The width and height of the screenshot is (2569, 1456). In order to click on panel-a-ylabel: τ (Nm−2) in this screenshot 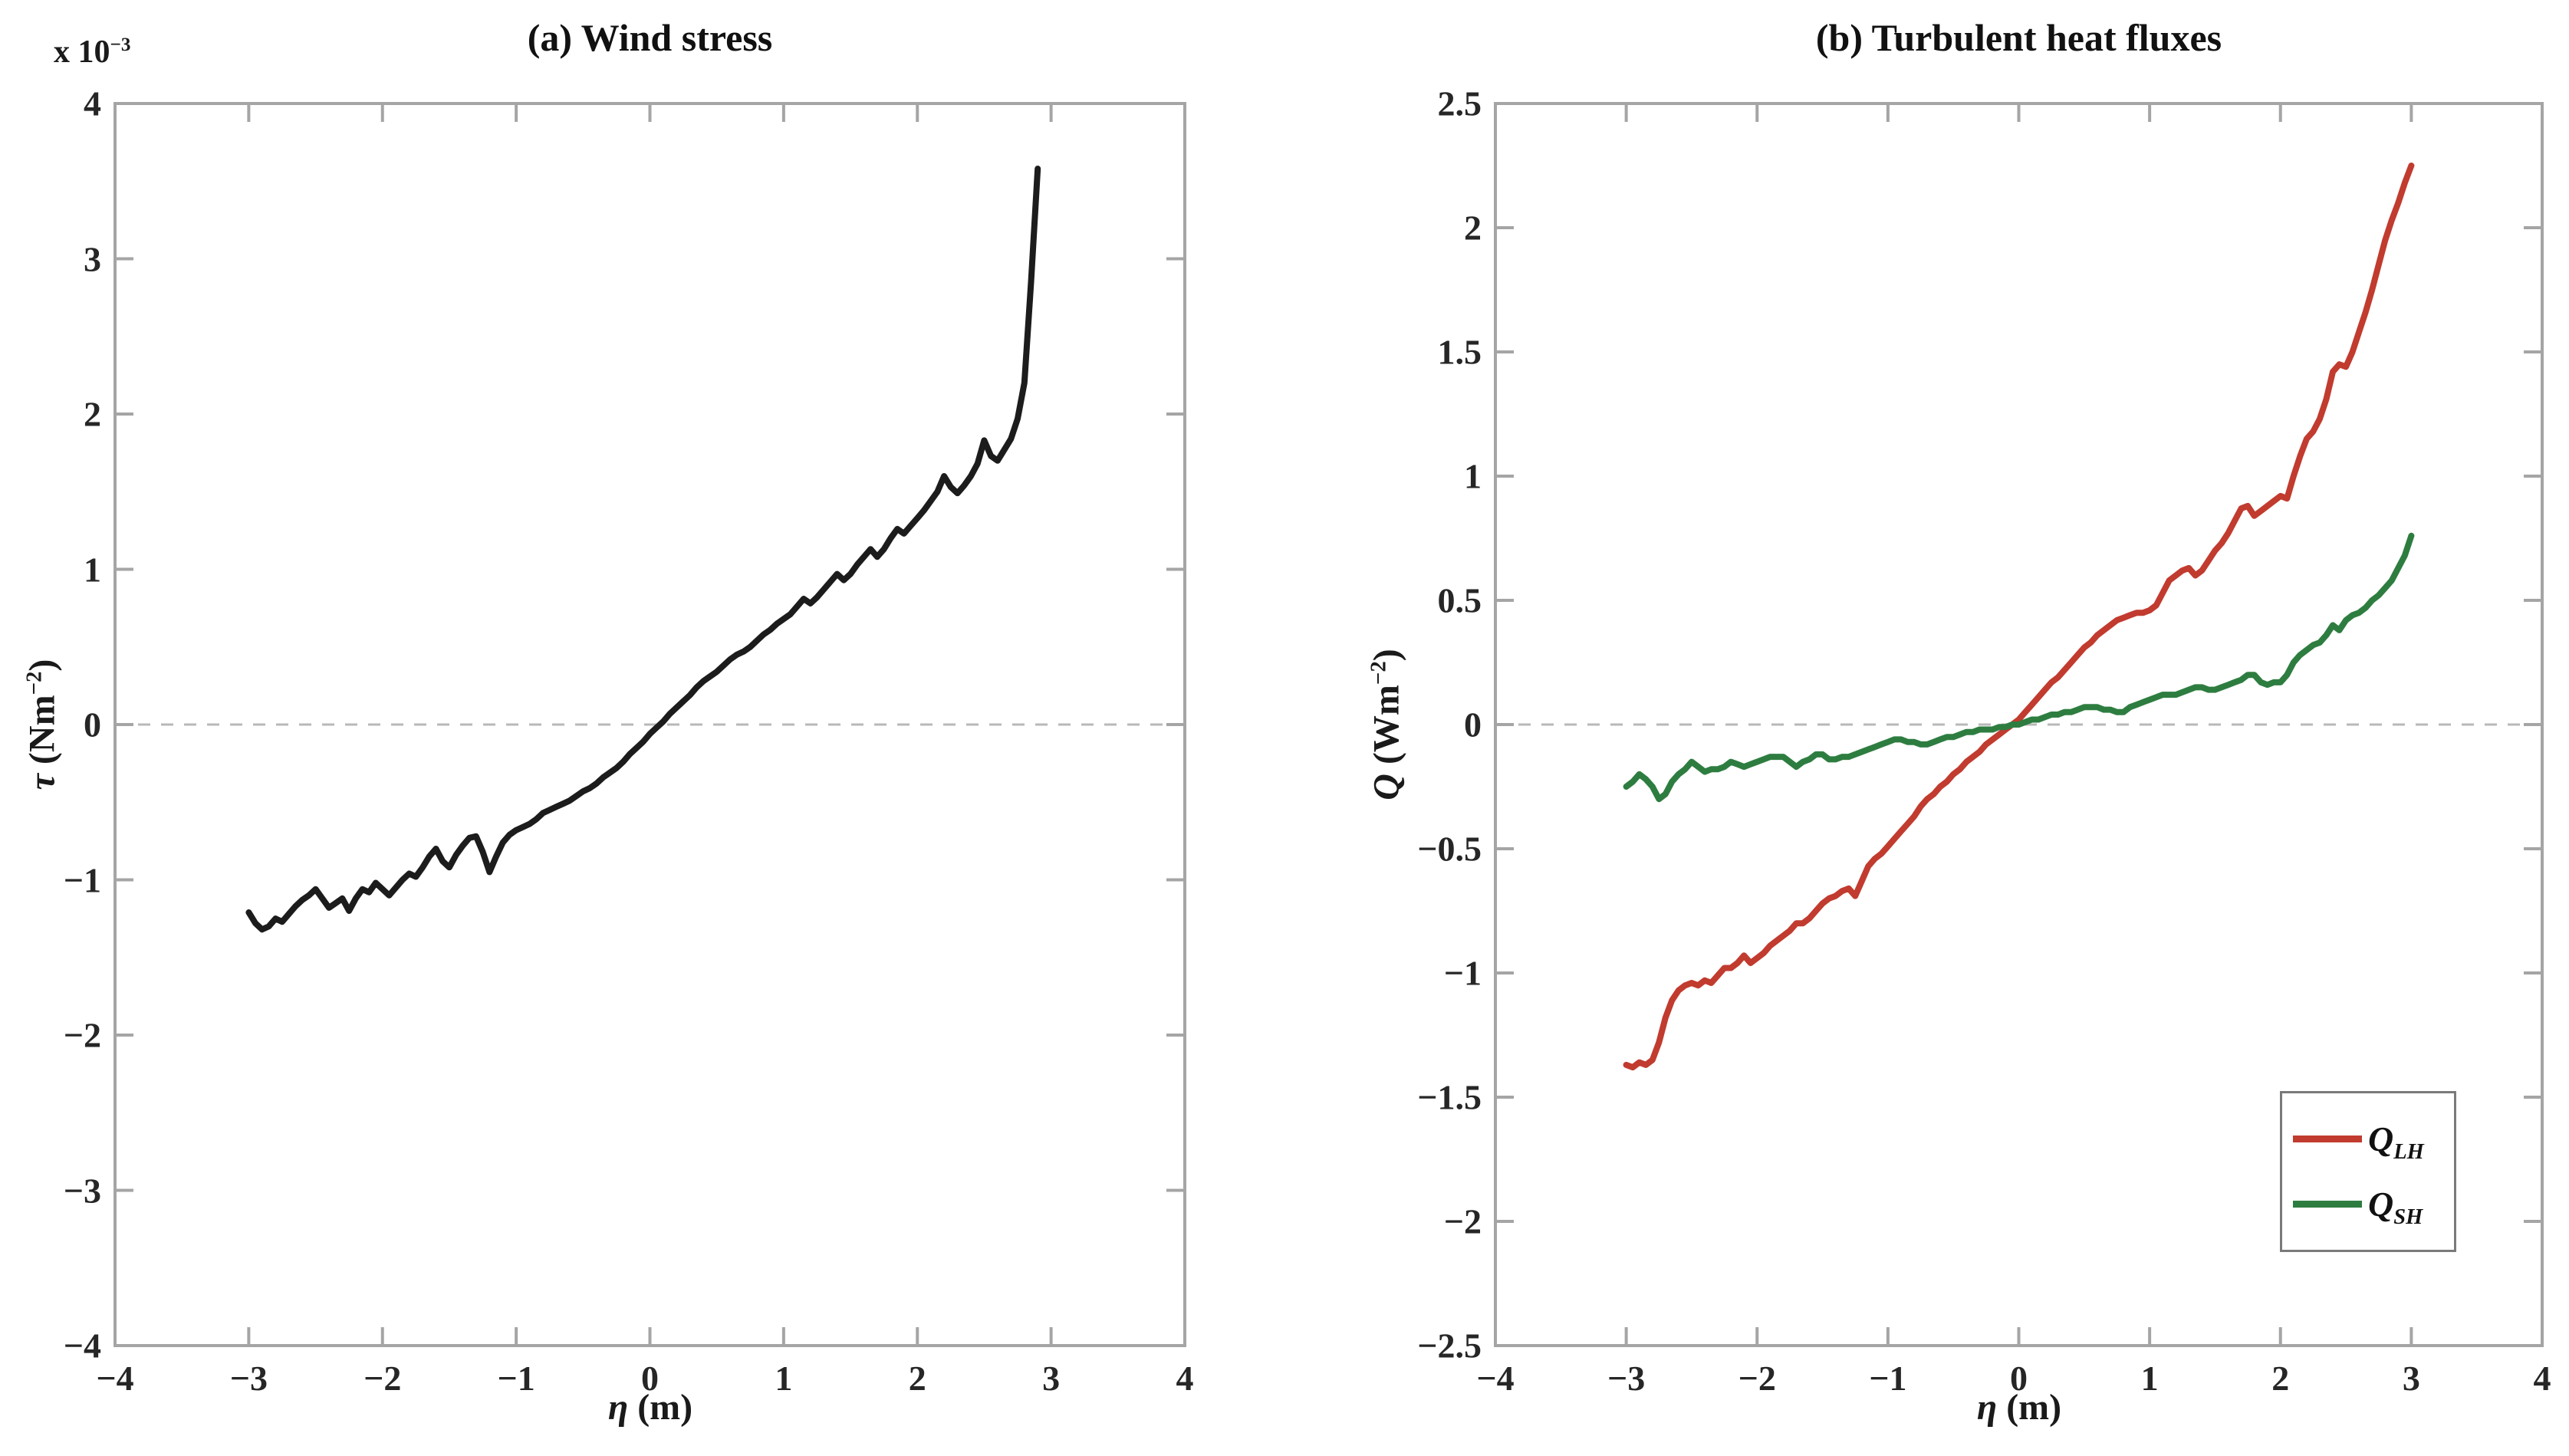, I will do `click(42, 724)`.